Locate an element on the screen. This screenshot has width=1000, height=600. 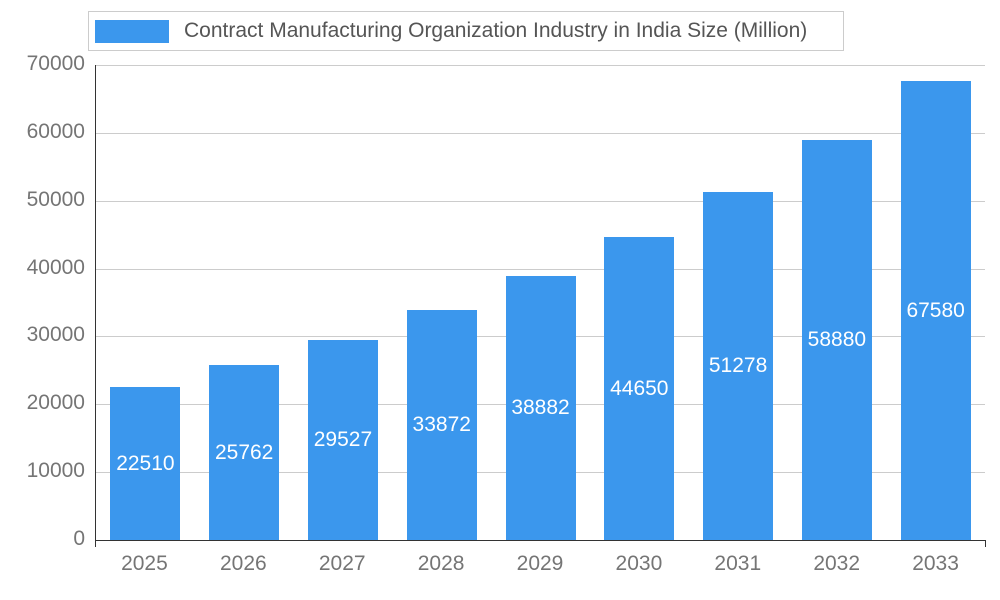
y-axis-tick-label: 20000 is located at coordinates (55, 403).